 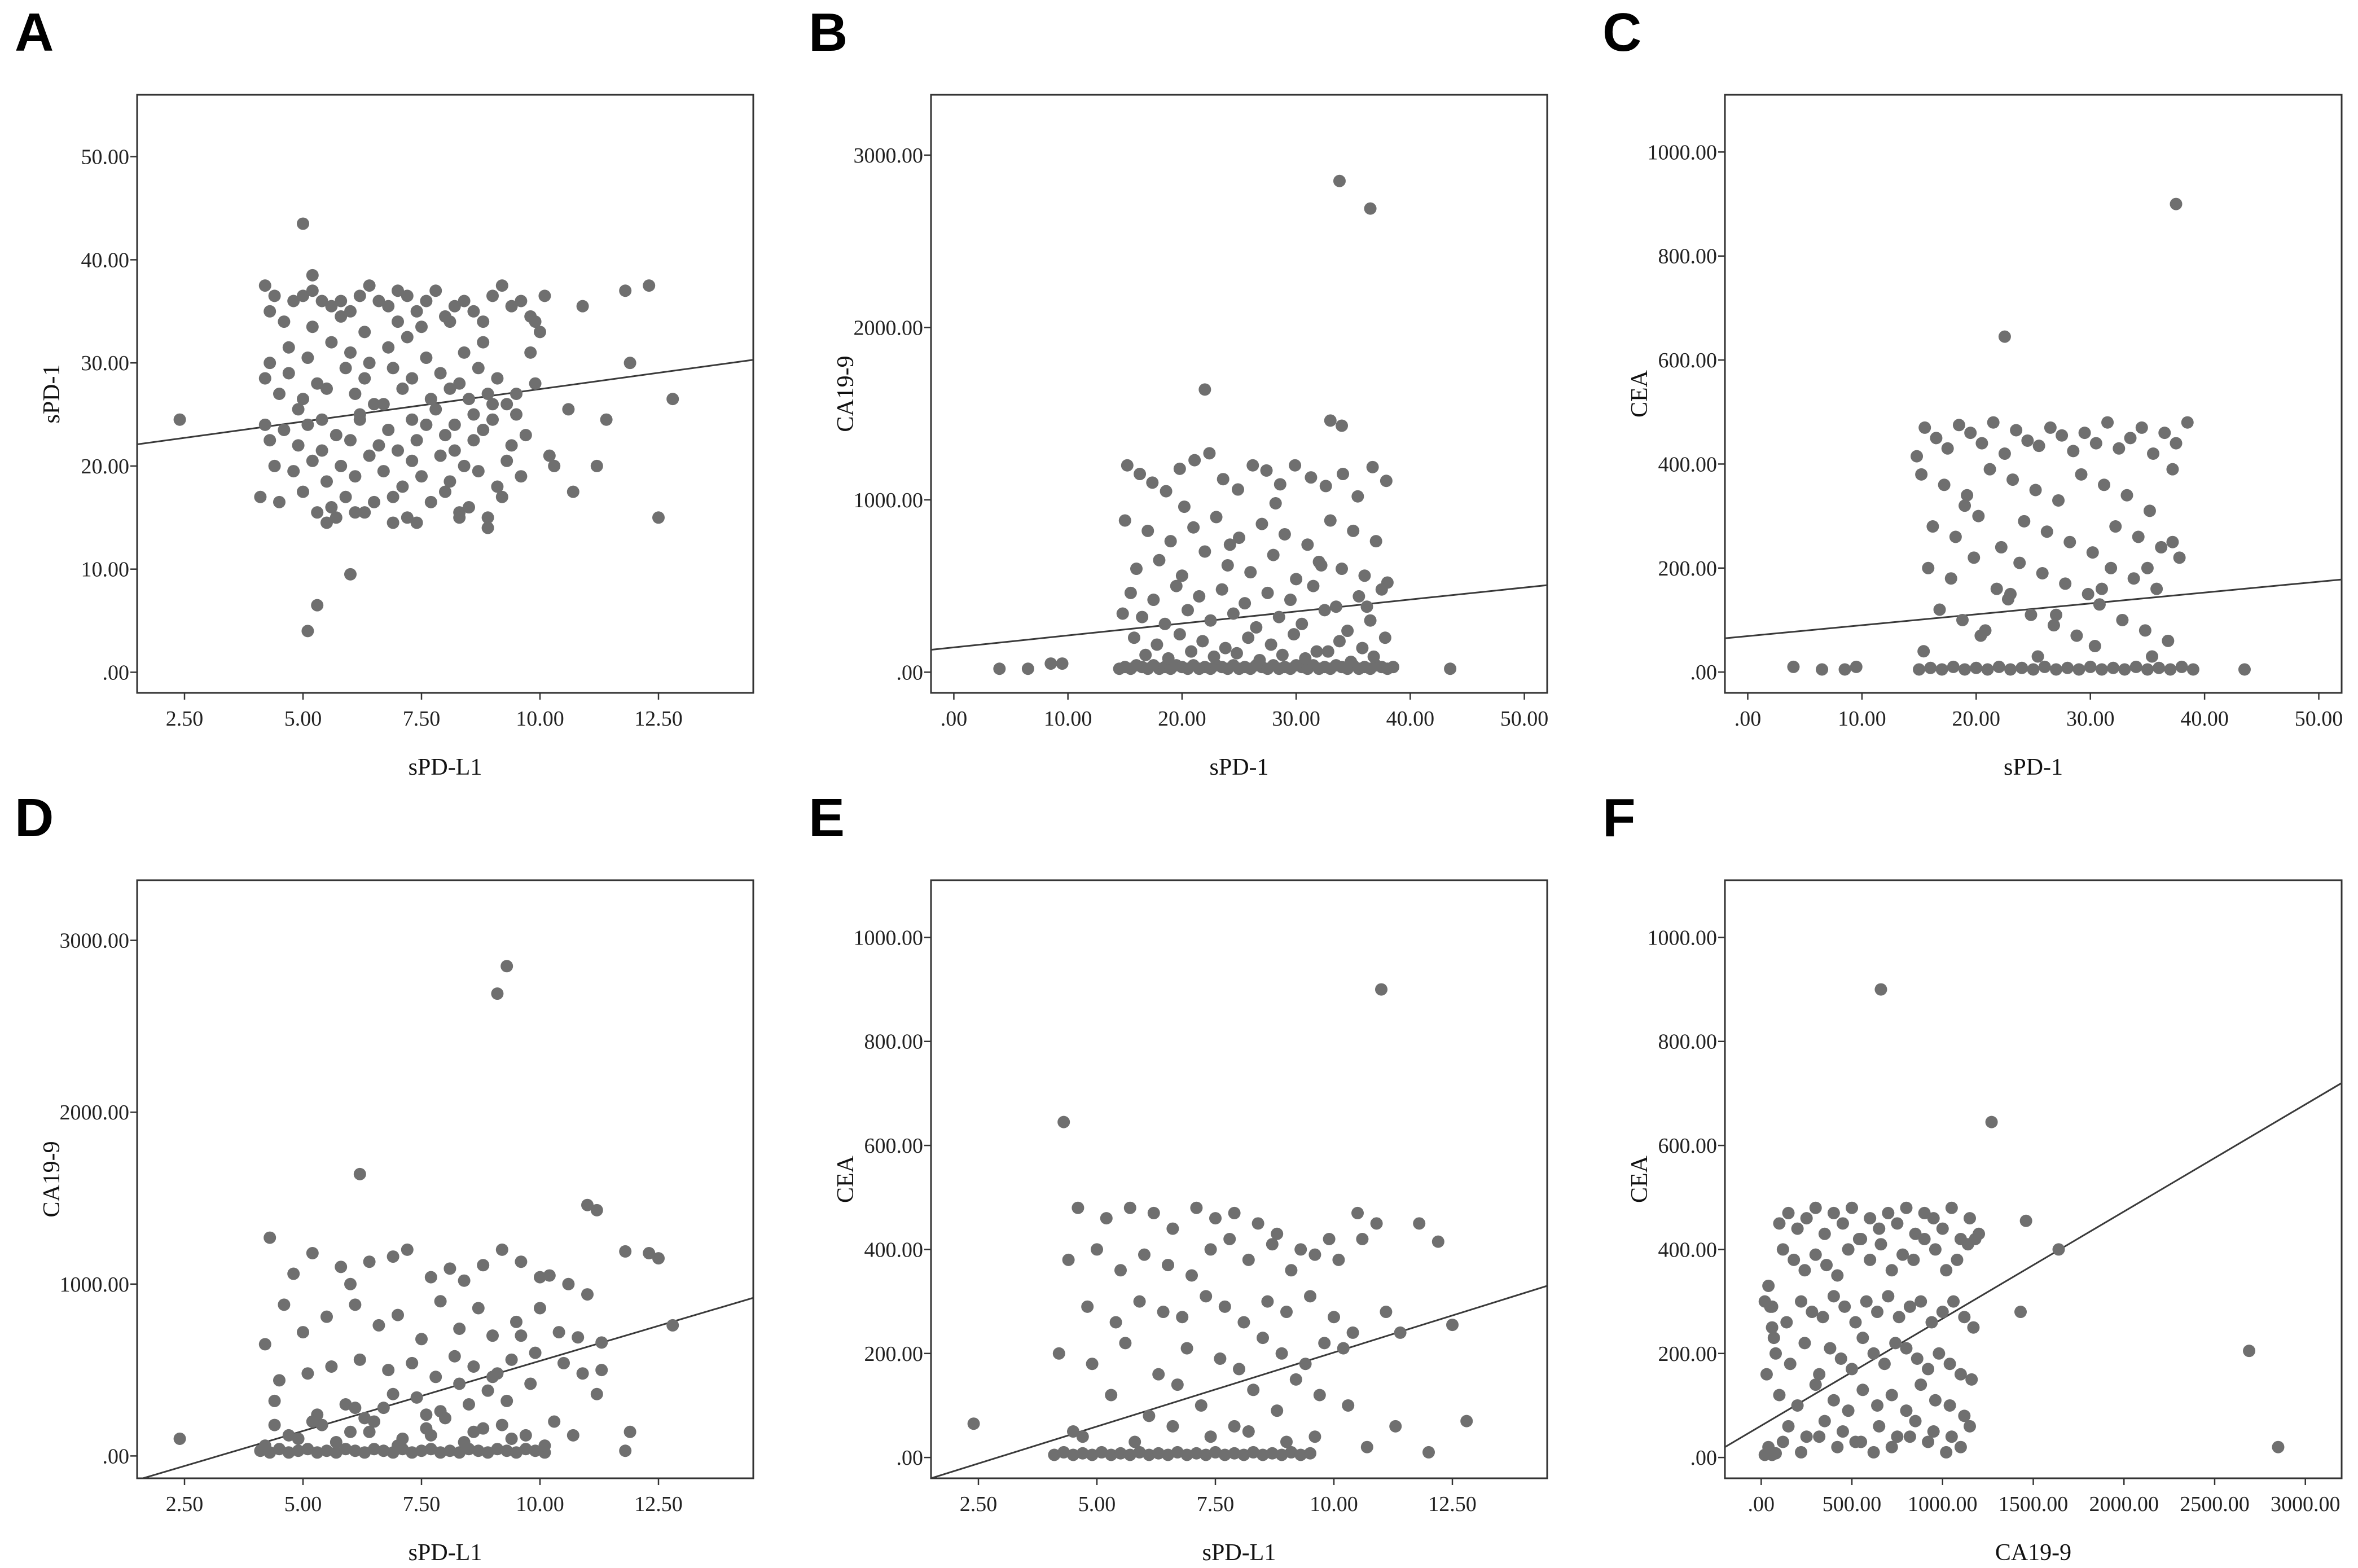 I want to click on x-tick-label: 3000.00, so click(x=2306, y=1504).